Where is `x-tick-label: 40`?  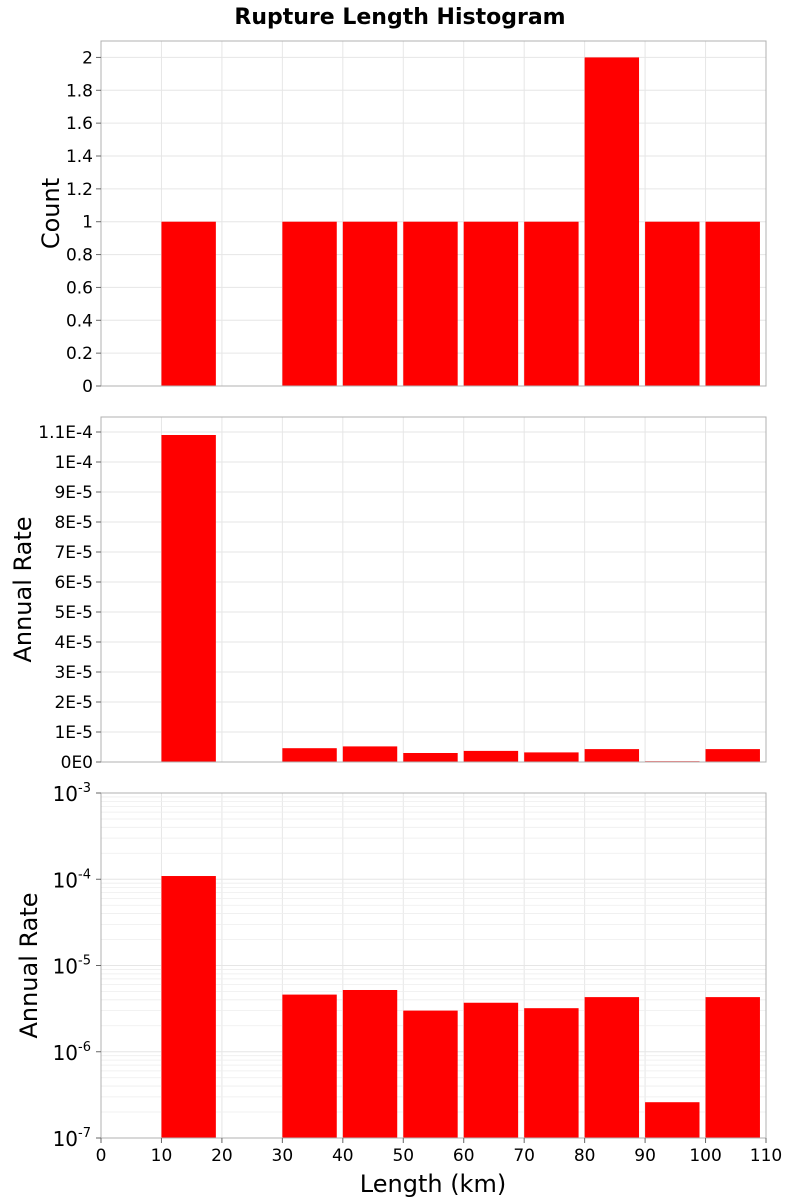 x-tick-label: 40 is located at coordinates (343, 1156).